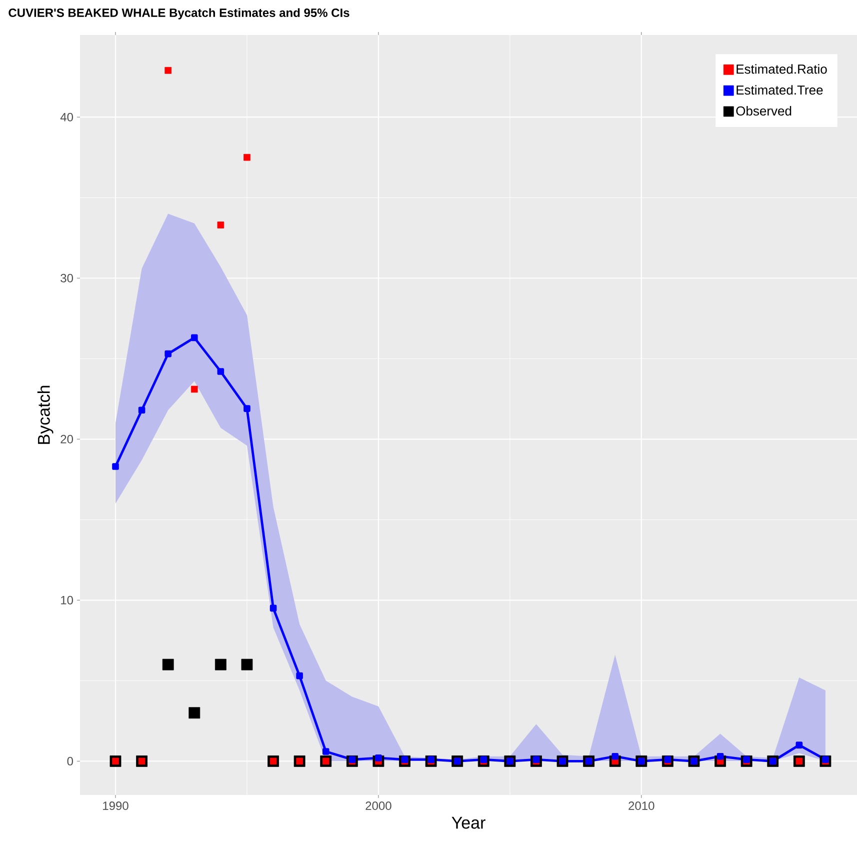 This screenshot has height=854, width=857. Describe the element at coordinates (70, 761) in the screenshot. I see `y-tick-label: 0` at that location.